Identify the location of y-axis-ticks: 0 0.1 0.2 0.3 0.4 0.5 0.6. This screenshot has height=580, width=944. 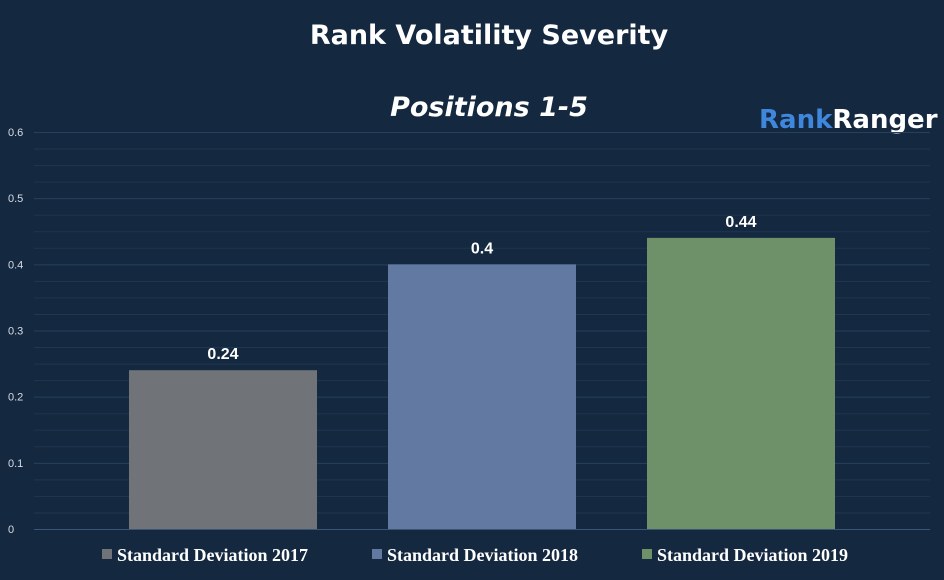
(15, 331).